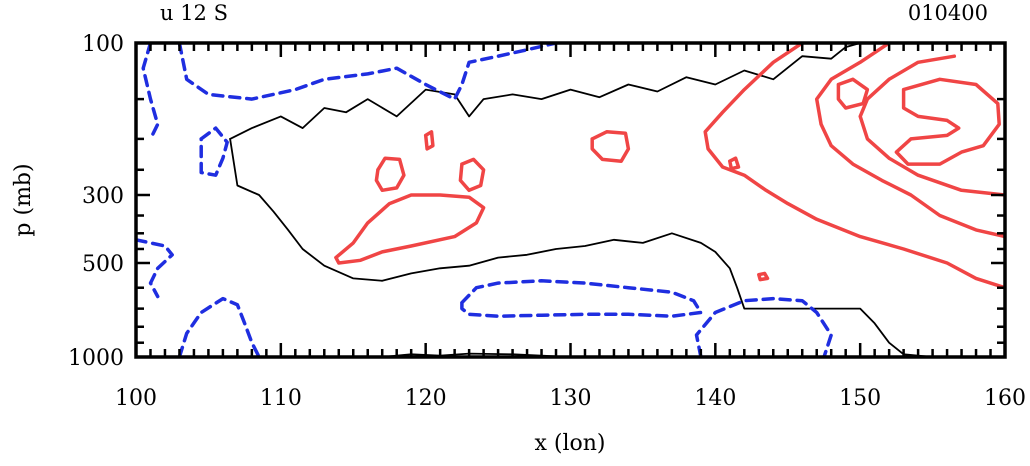  What do you see at coordinates (1005, 398) in the screenshot?
I see `x-tick-label: 160` at bounding box center [1005, 398].